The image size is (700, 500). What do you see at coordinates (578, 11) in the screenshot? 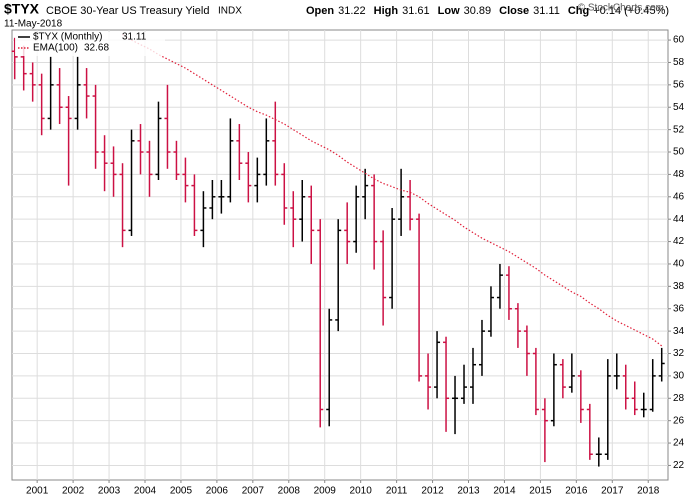
I see `quote-label: Chg` at bounding box center [578, 11].